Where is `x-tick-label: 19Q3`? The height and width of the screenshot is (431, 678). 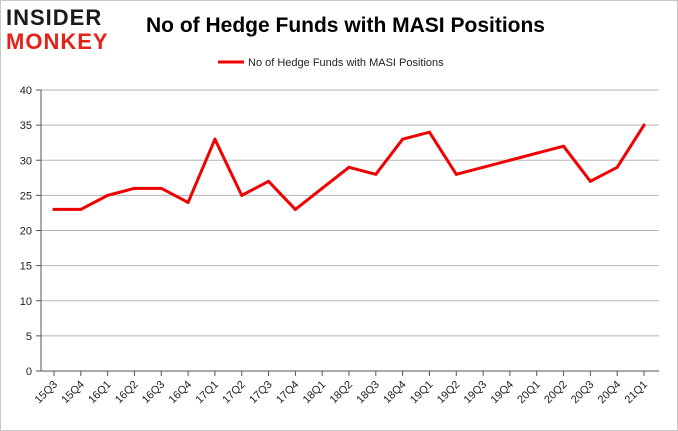 x-tick-label: 19Q3 is located at coordinates (476, 393).